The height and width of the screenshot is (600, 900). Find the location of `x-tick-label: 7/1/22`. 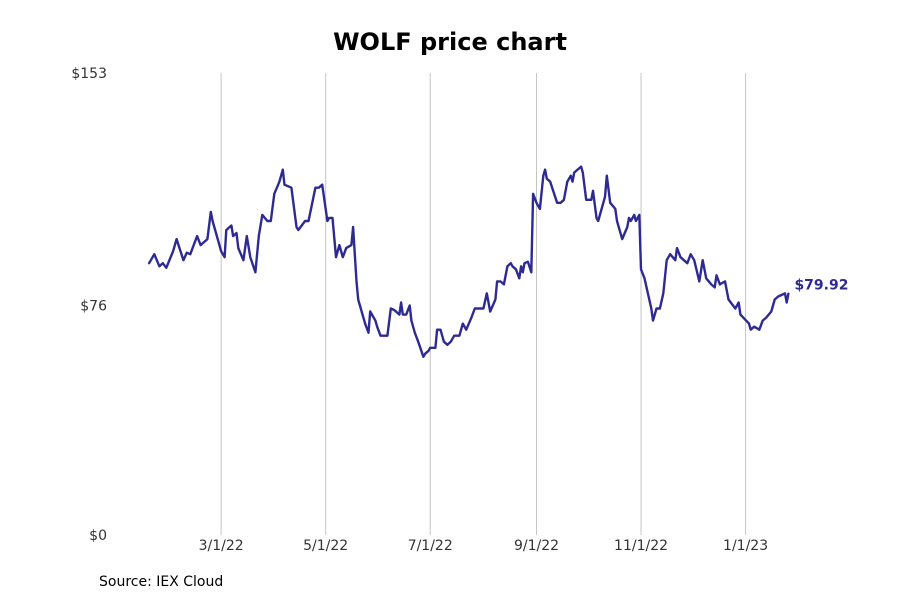

x-tick-label: 7/1/22 is located at coordinates (430, 546).